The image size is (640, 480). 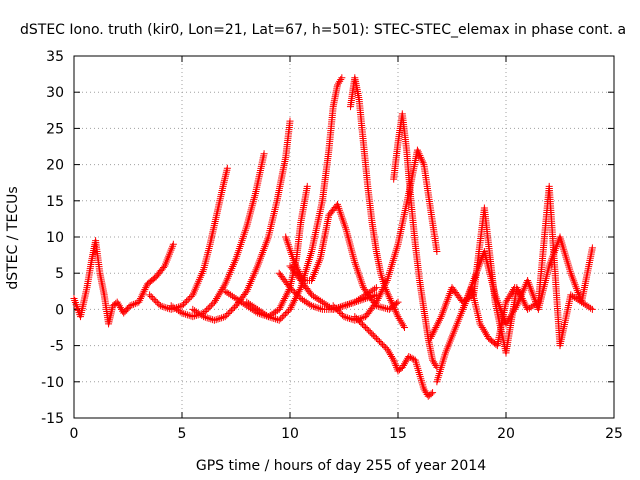 I want to click on y-tick-label: 30, so click(x=55, y=93).